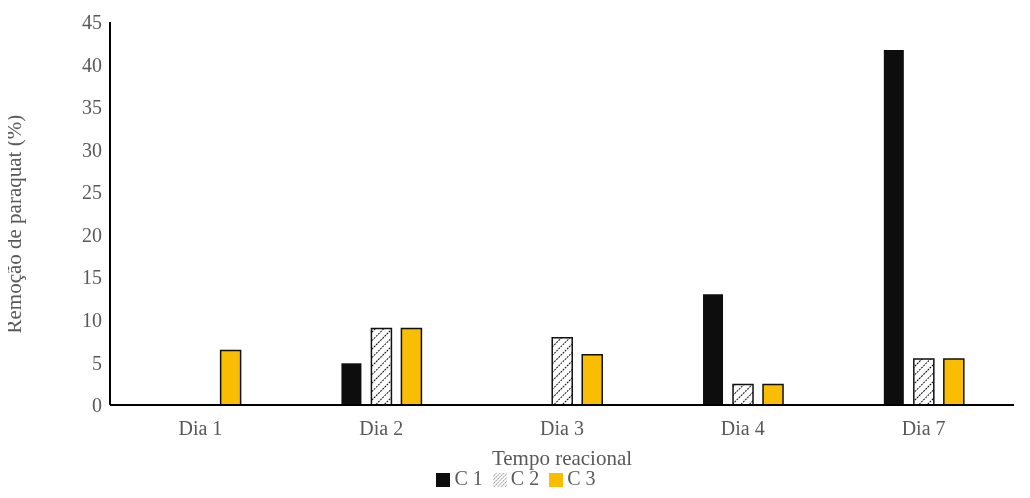 The width and height of the screenshot is (1030, 498). I want to click on y-tick-label: 25, so click(92, 192).